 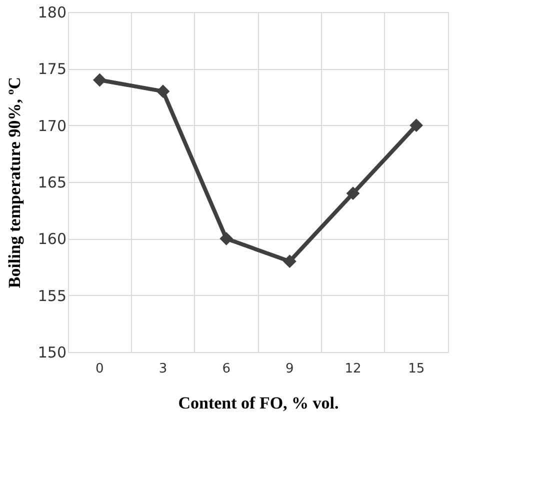 What do you see at coordinates (52, 125) in the screenshot?
I see `y-tick-label: 170` at bounding box center [52, 125].